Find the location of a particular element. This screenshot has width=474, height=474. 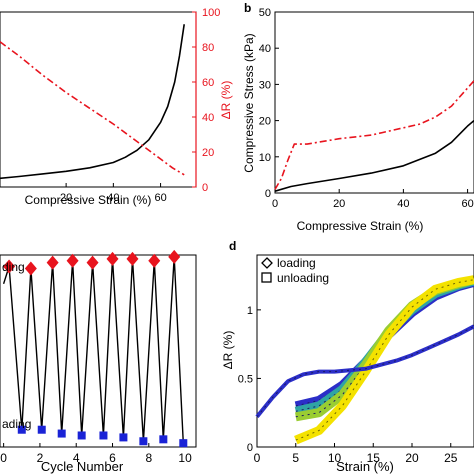

ytick-label-right: 100 is located at coordinates (211, 13).